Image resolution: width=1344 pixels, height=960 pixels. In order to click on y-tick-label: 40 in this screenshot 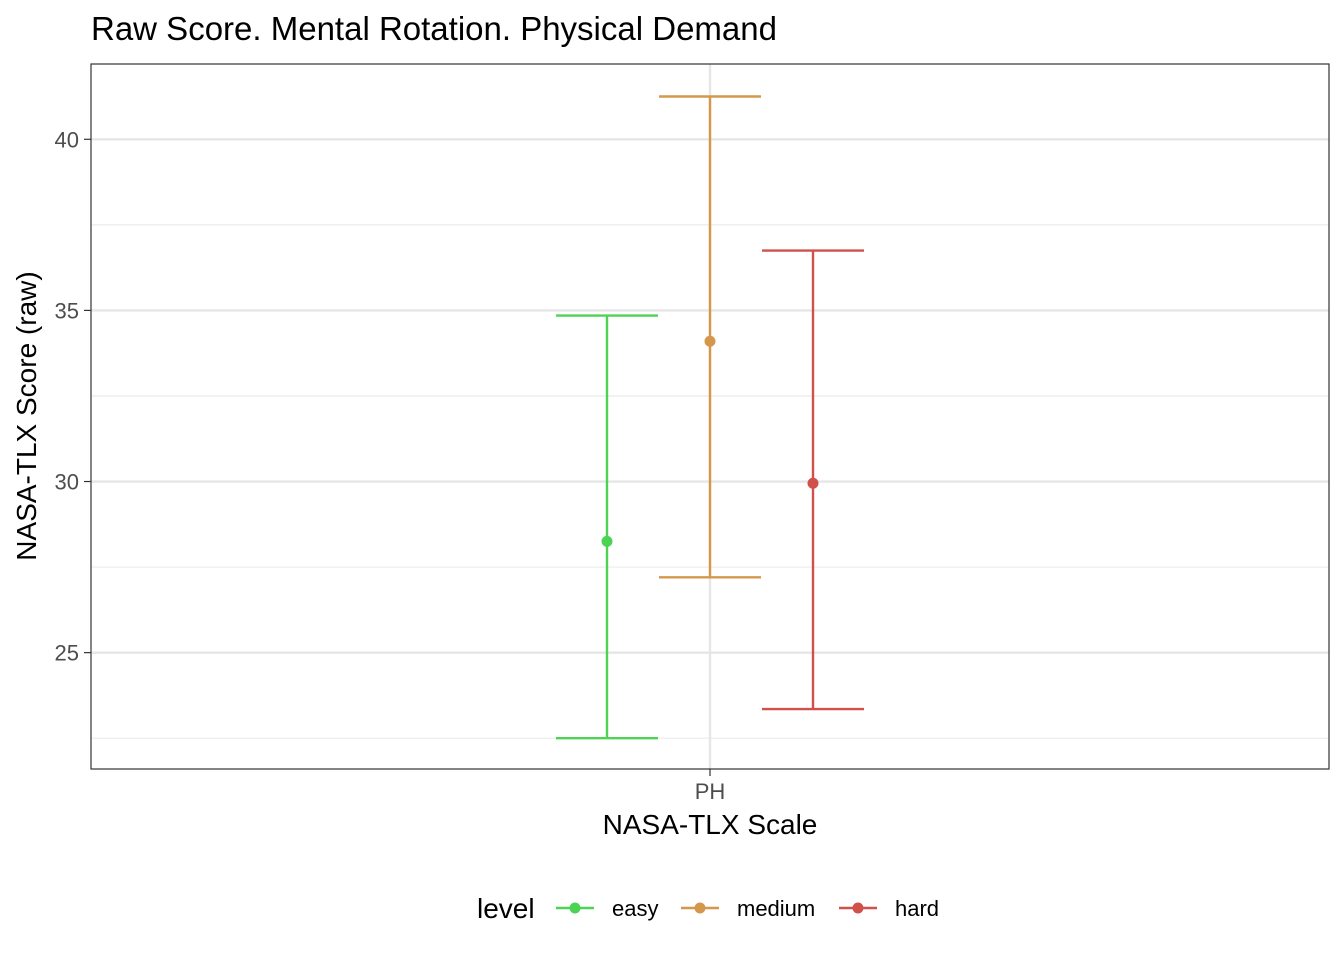, I will do `click(67, 139)`.